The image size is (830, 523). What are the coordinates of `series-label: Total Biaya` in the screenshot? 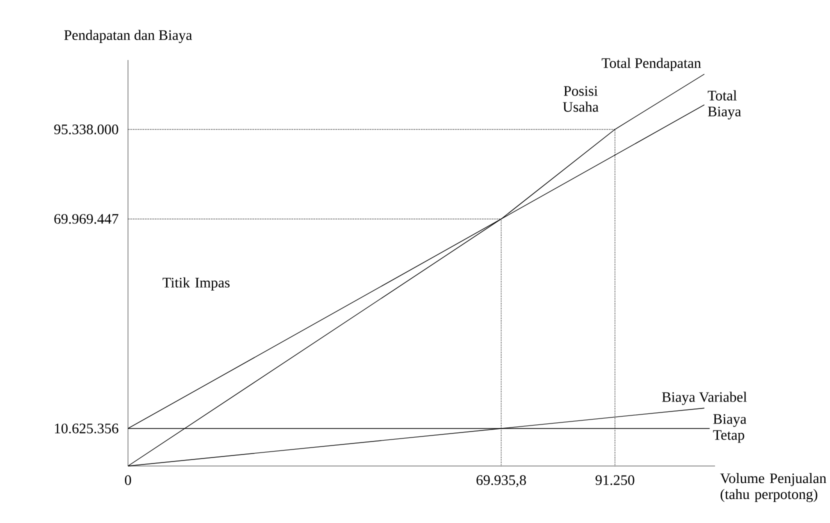 It's located at (725, 105).